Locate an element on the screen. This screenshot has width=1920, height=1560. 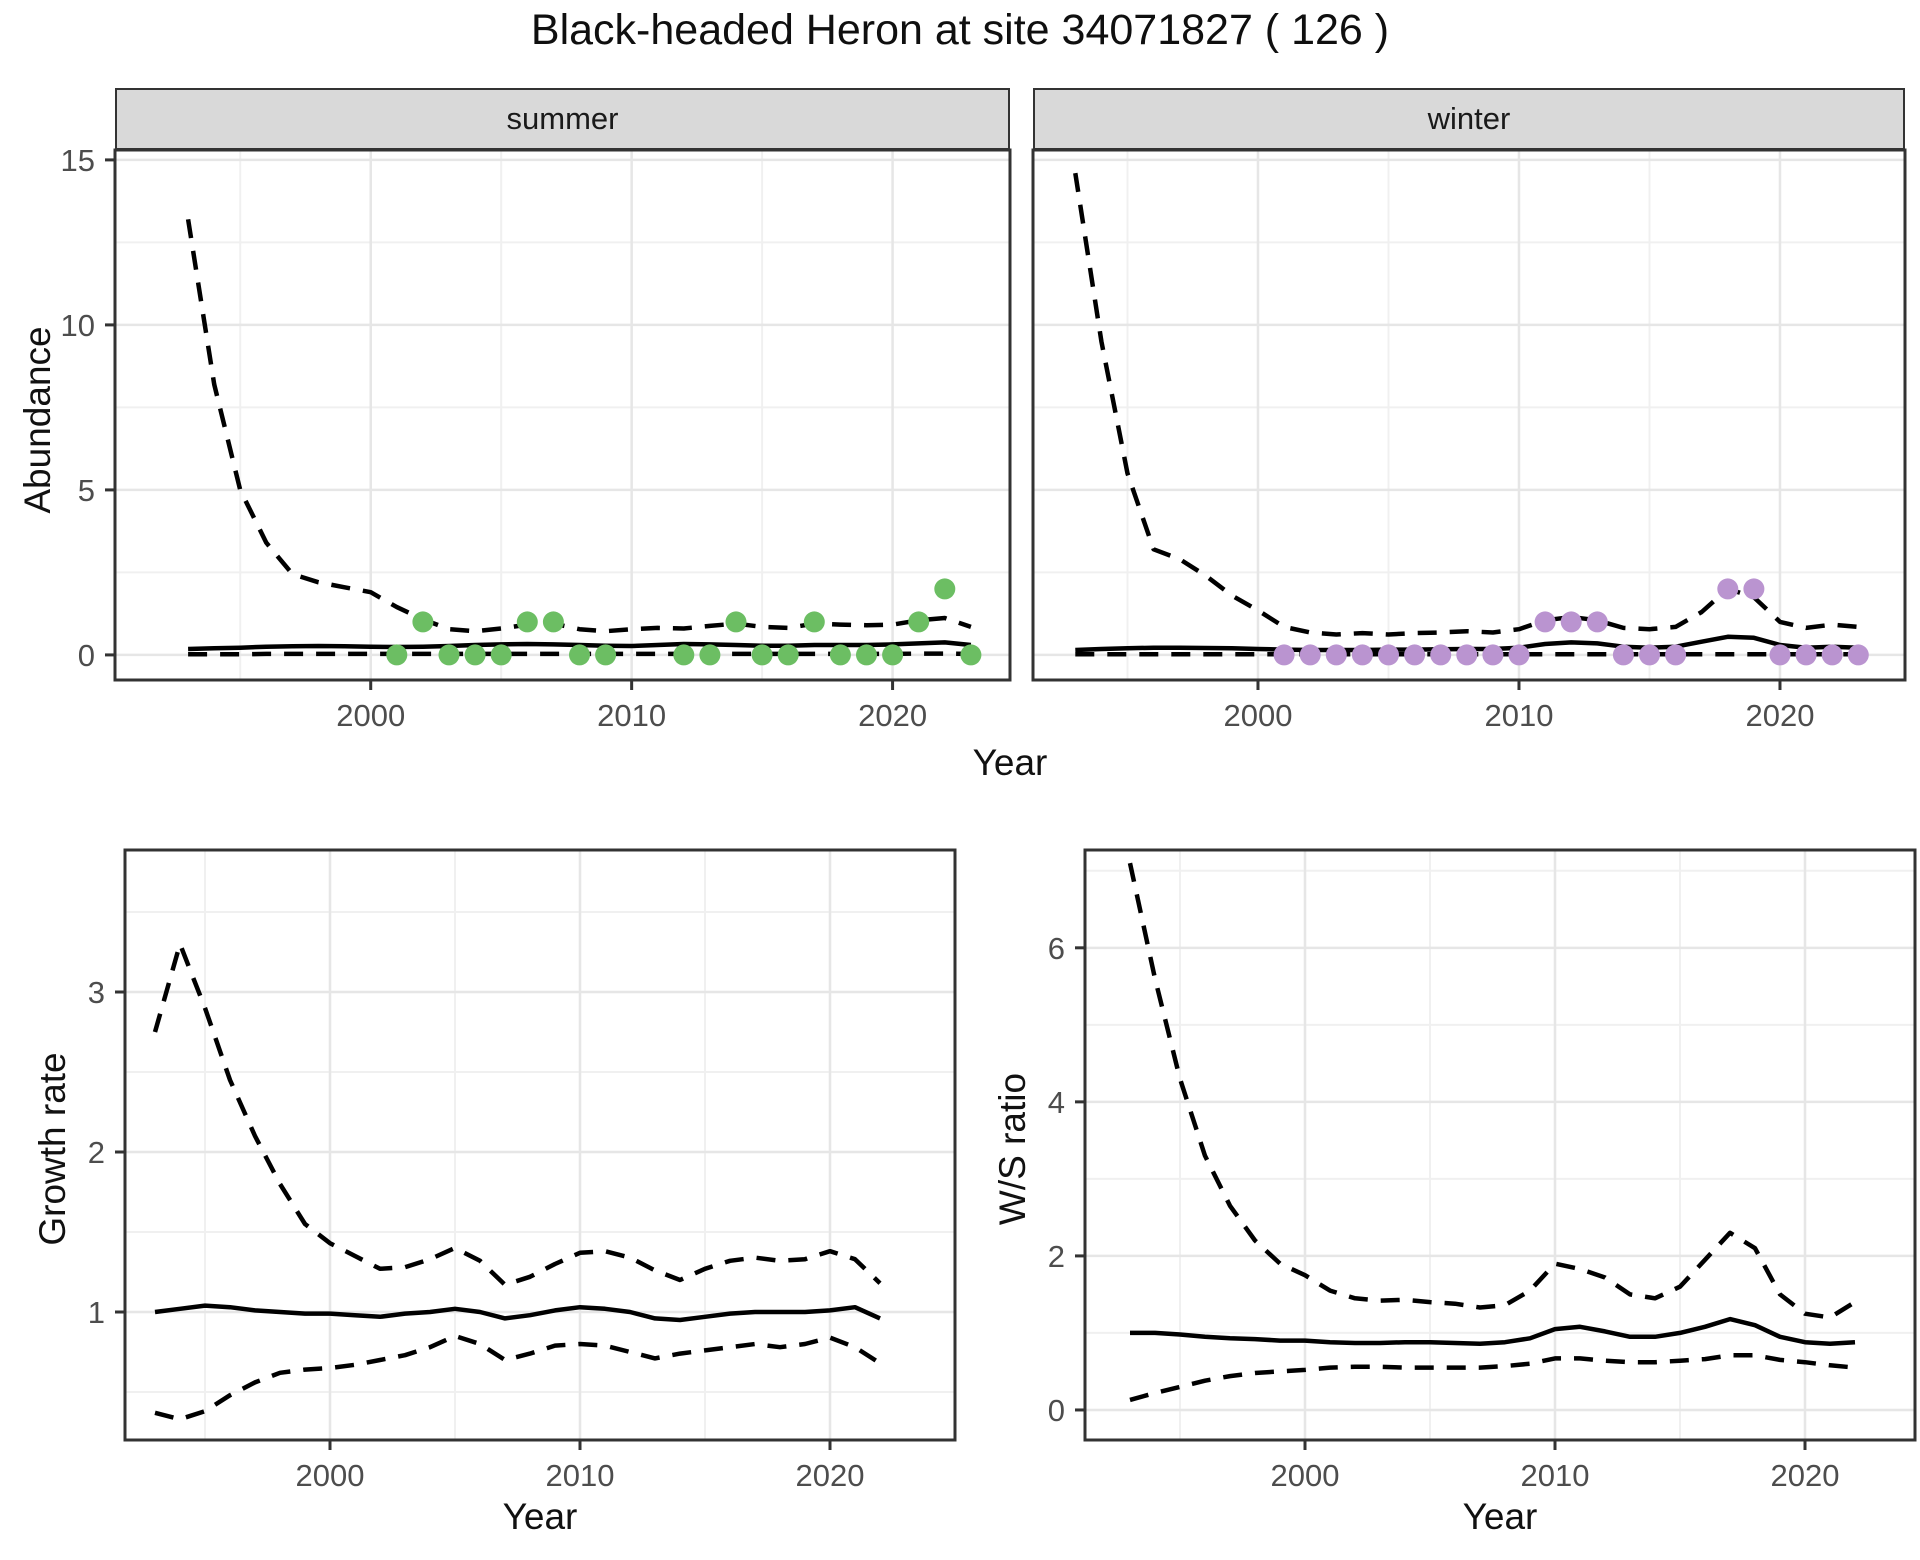
y-tick-label: 4 is located at coordinates (1056, 1102).